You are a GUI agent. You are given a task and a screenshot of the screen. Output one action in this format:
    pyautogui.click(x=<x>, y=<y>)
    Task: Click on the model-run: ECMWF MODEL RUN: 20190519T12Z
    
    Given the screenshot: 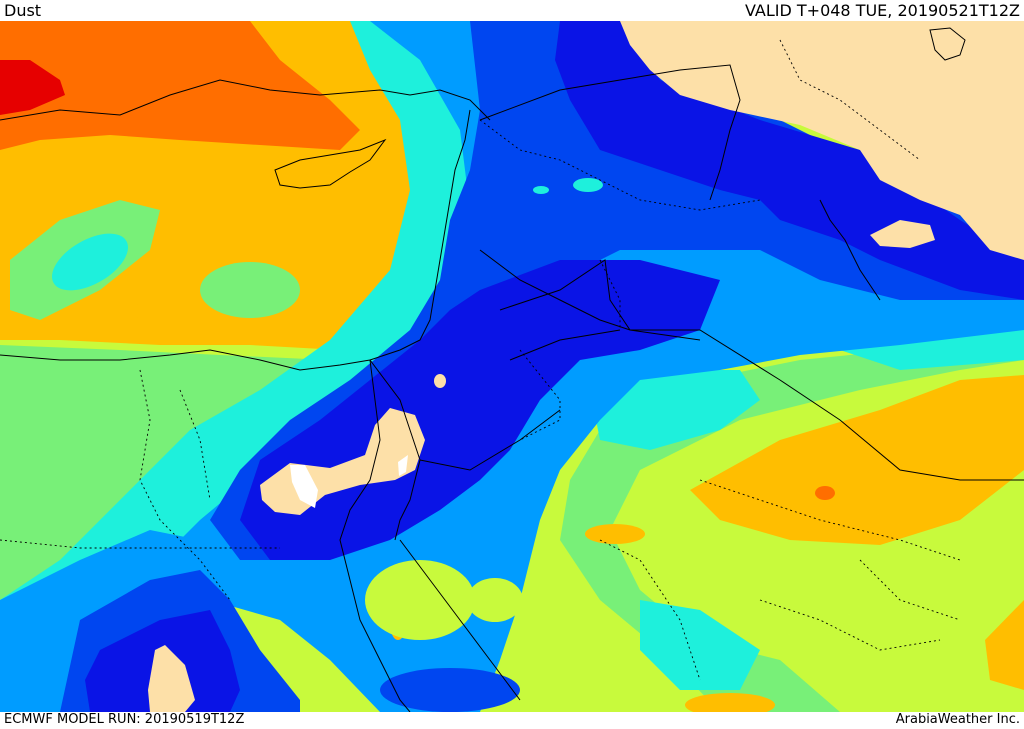 What is the action you would take?
    pyautogui.click(x=124, y=719)
    